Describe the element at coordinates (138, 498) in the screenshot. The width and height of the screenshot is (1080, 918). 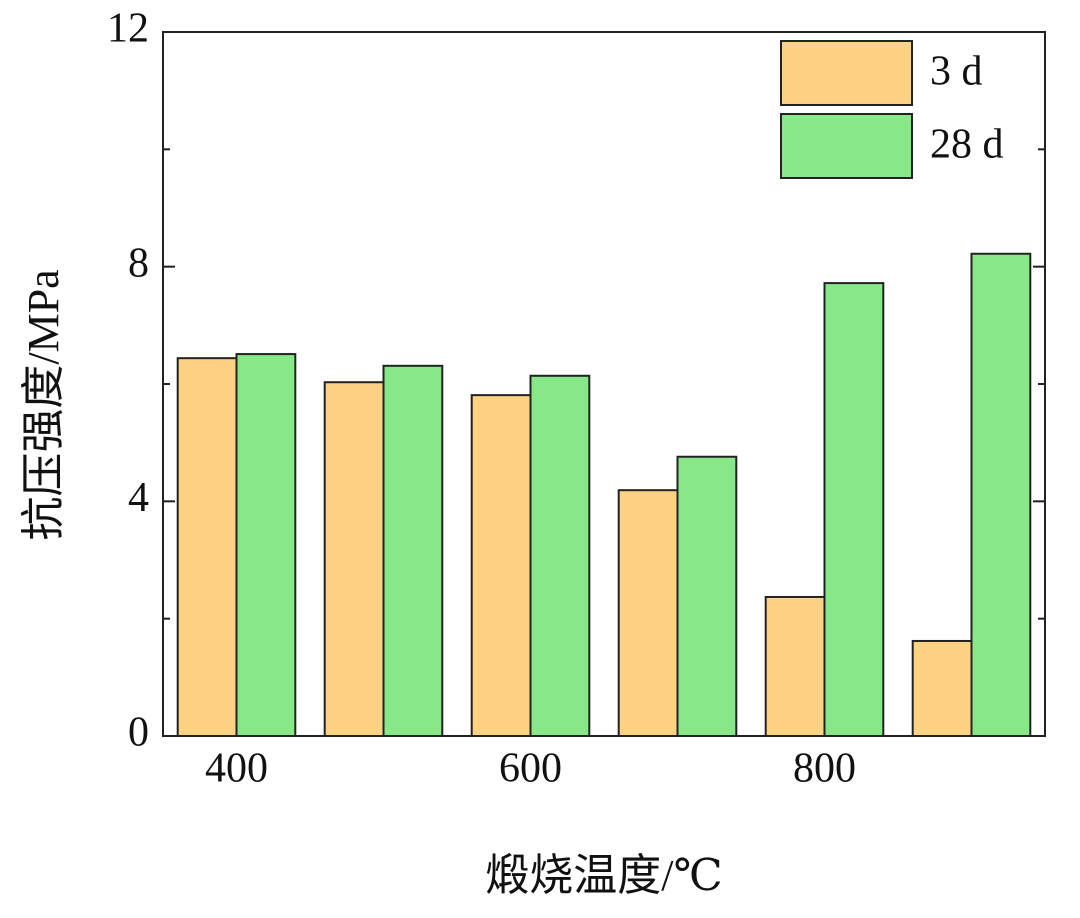
I see `y-tick-label: 4` at that location.